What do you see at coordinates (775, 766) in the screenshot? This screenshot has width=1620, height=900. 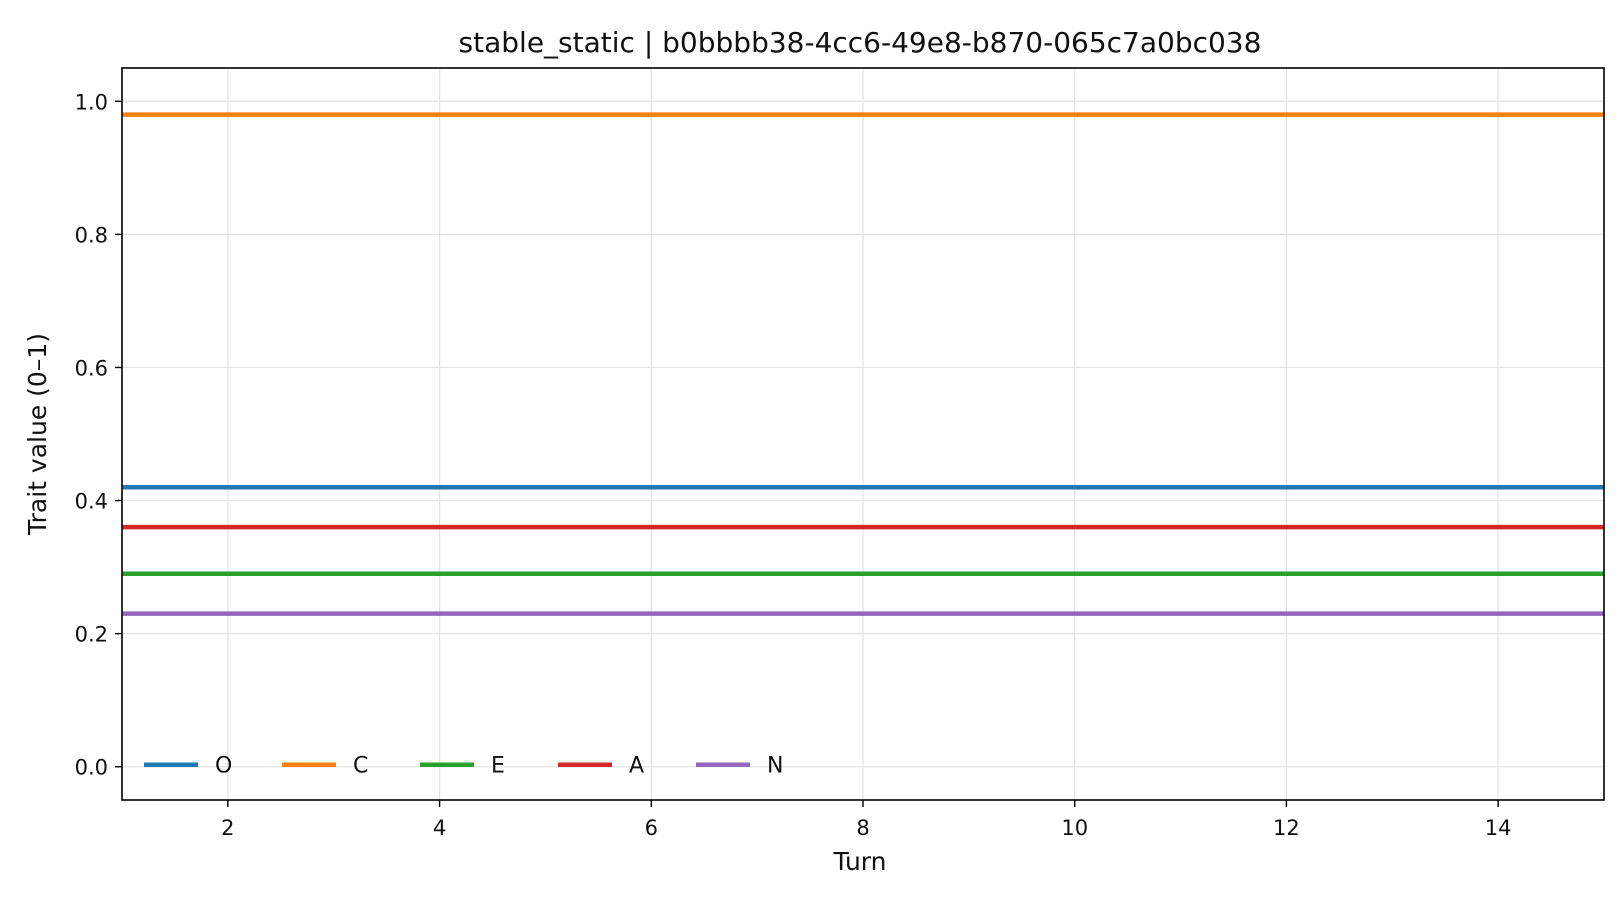 I see `legend-label: N` at bounding box center [775, 766].